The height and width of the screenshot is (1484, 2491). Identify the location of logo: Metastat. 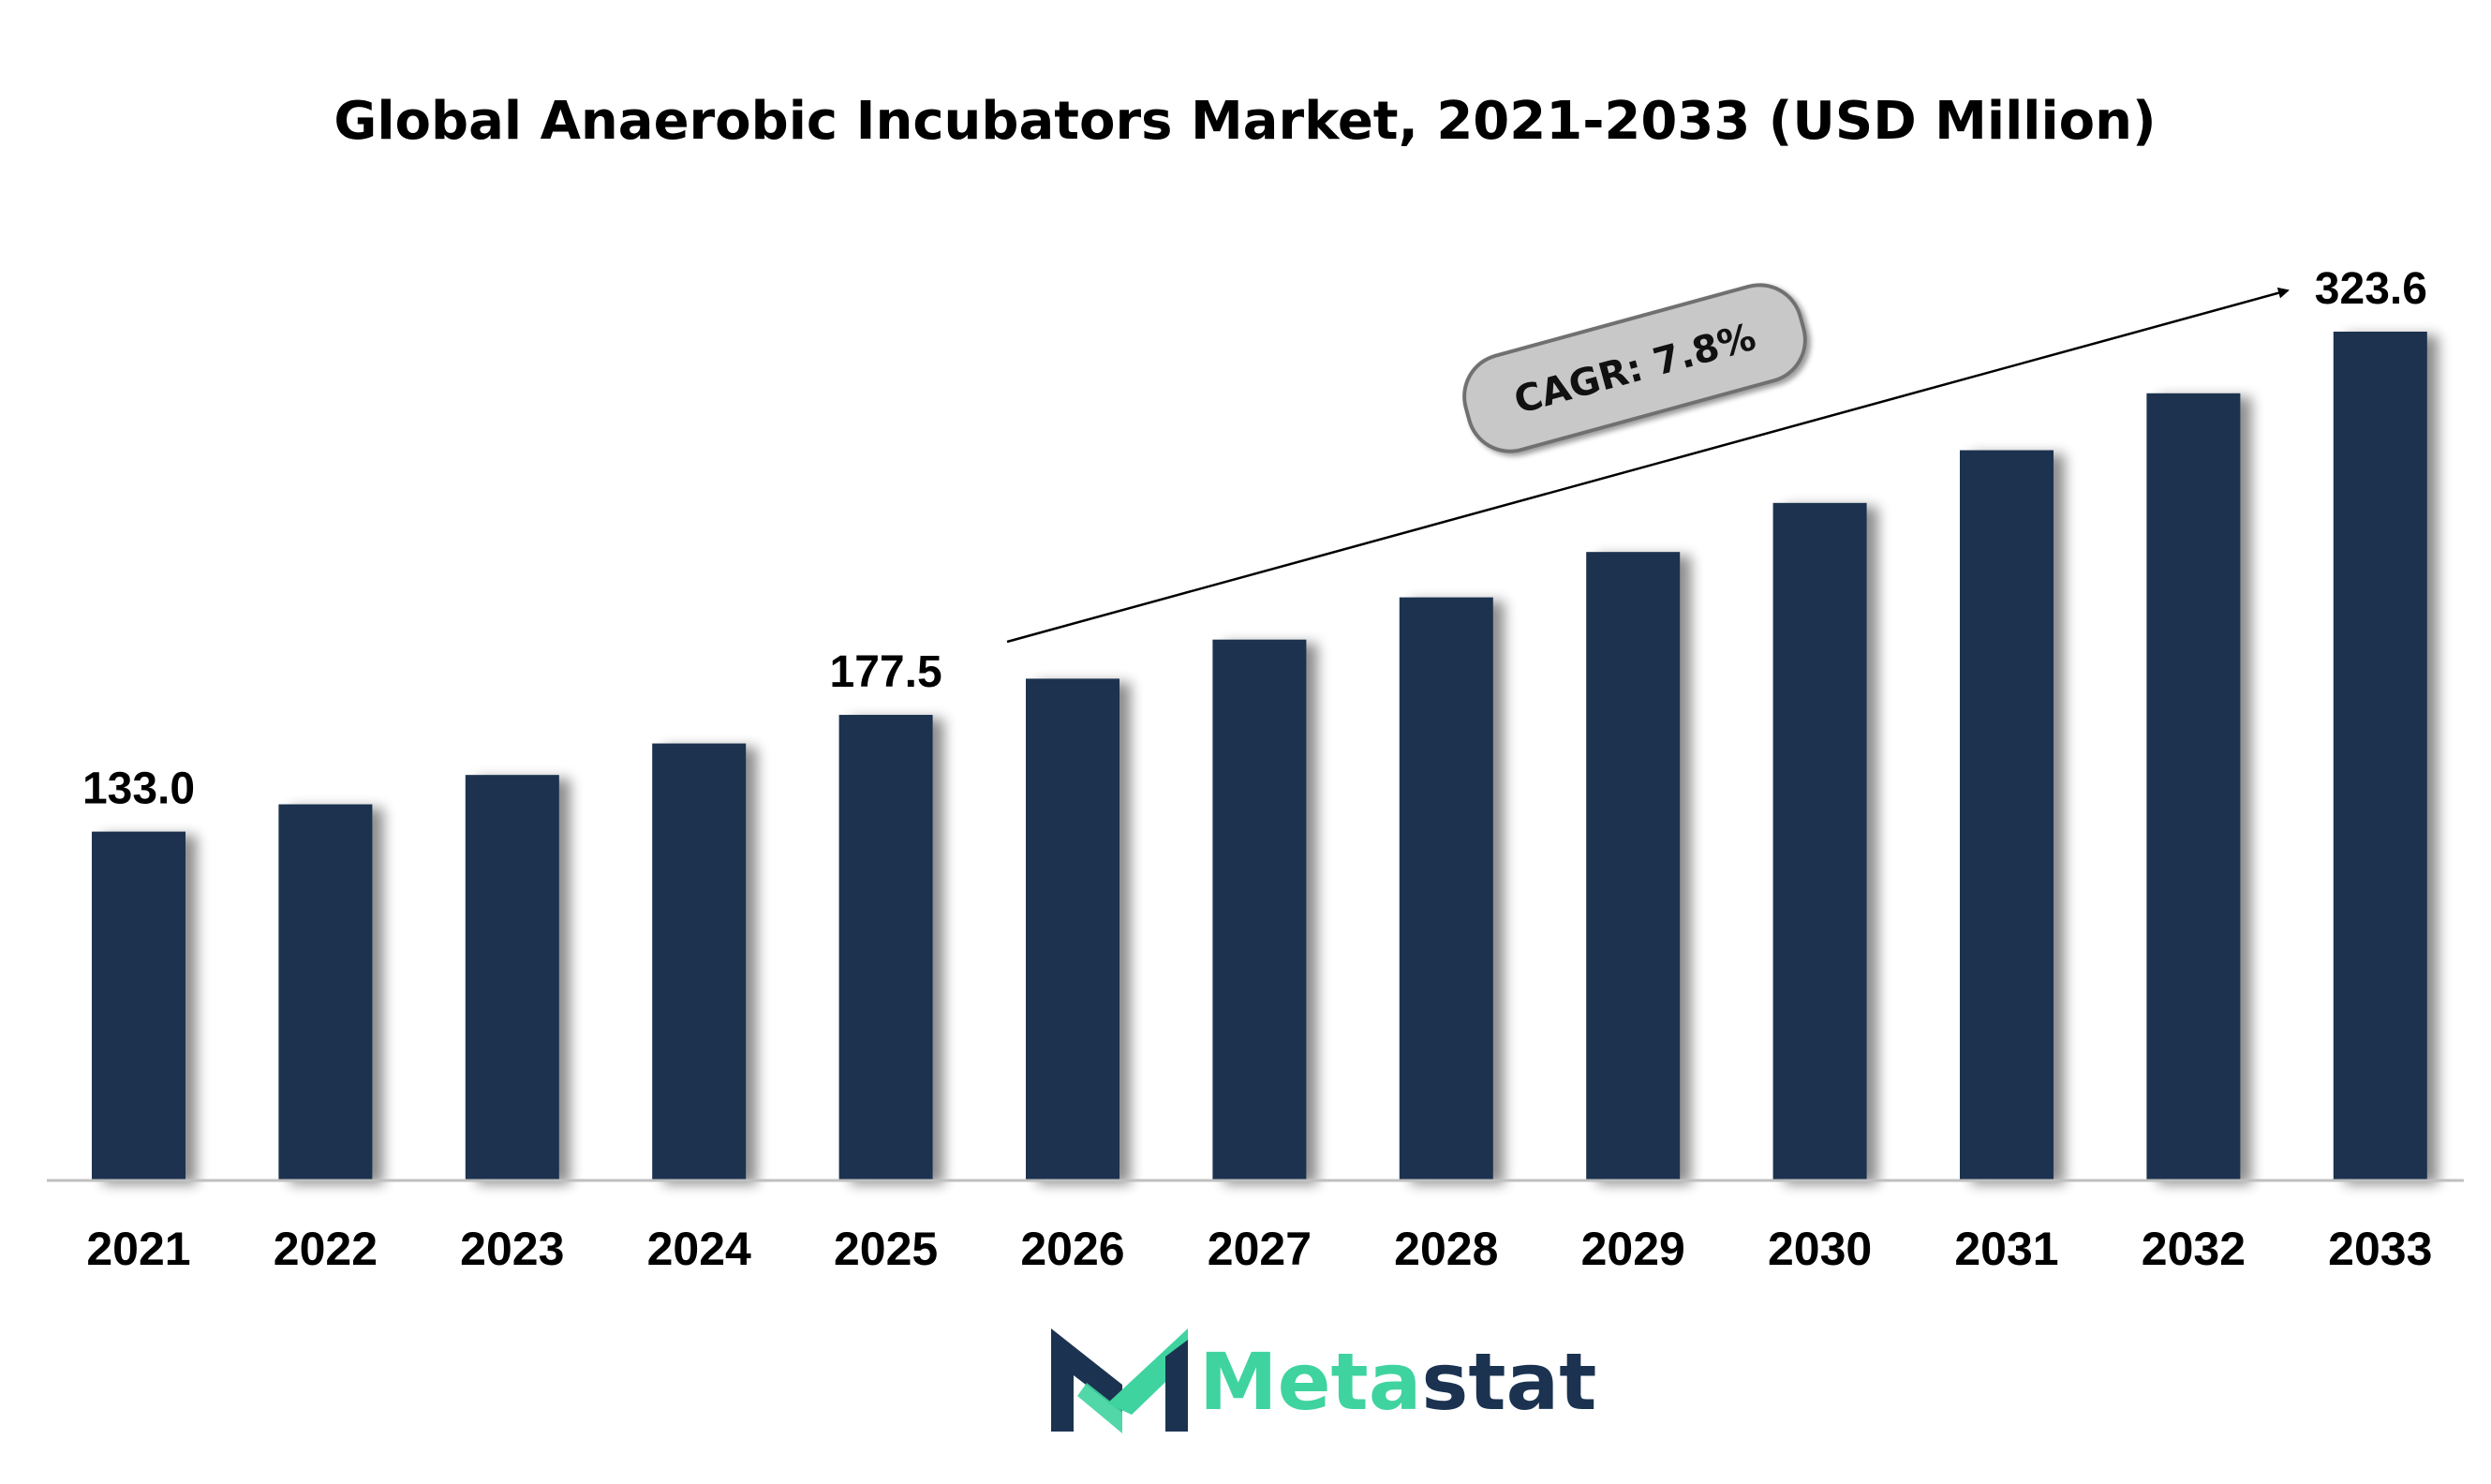
(1324, 1380).